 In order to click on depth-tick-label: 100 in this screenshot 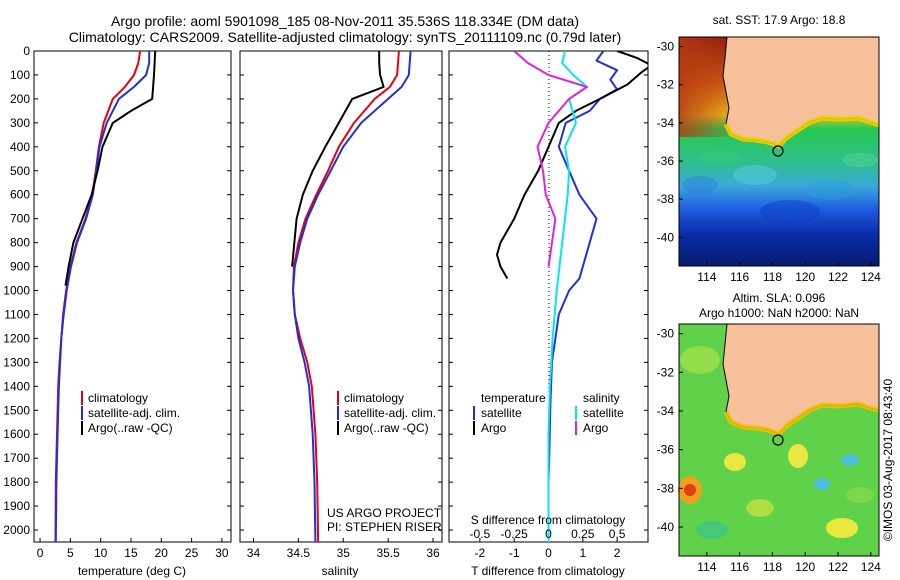, I will do `click(20, 75)`.